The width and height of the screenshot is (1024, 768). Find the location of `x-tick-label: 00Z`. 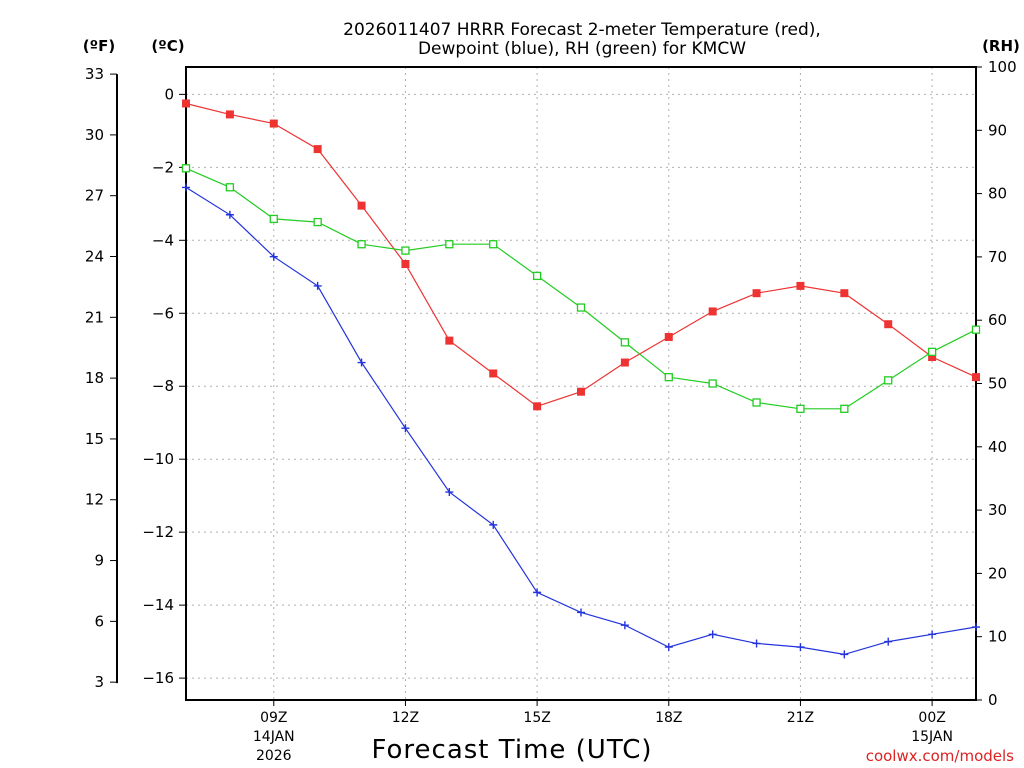

x-tick-label: 00Z is located at coordinates (931, 718).